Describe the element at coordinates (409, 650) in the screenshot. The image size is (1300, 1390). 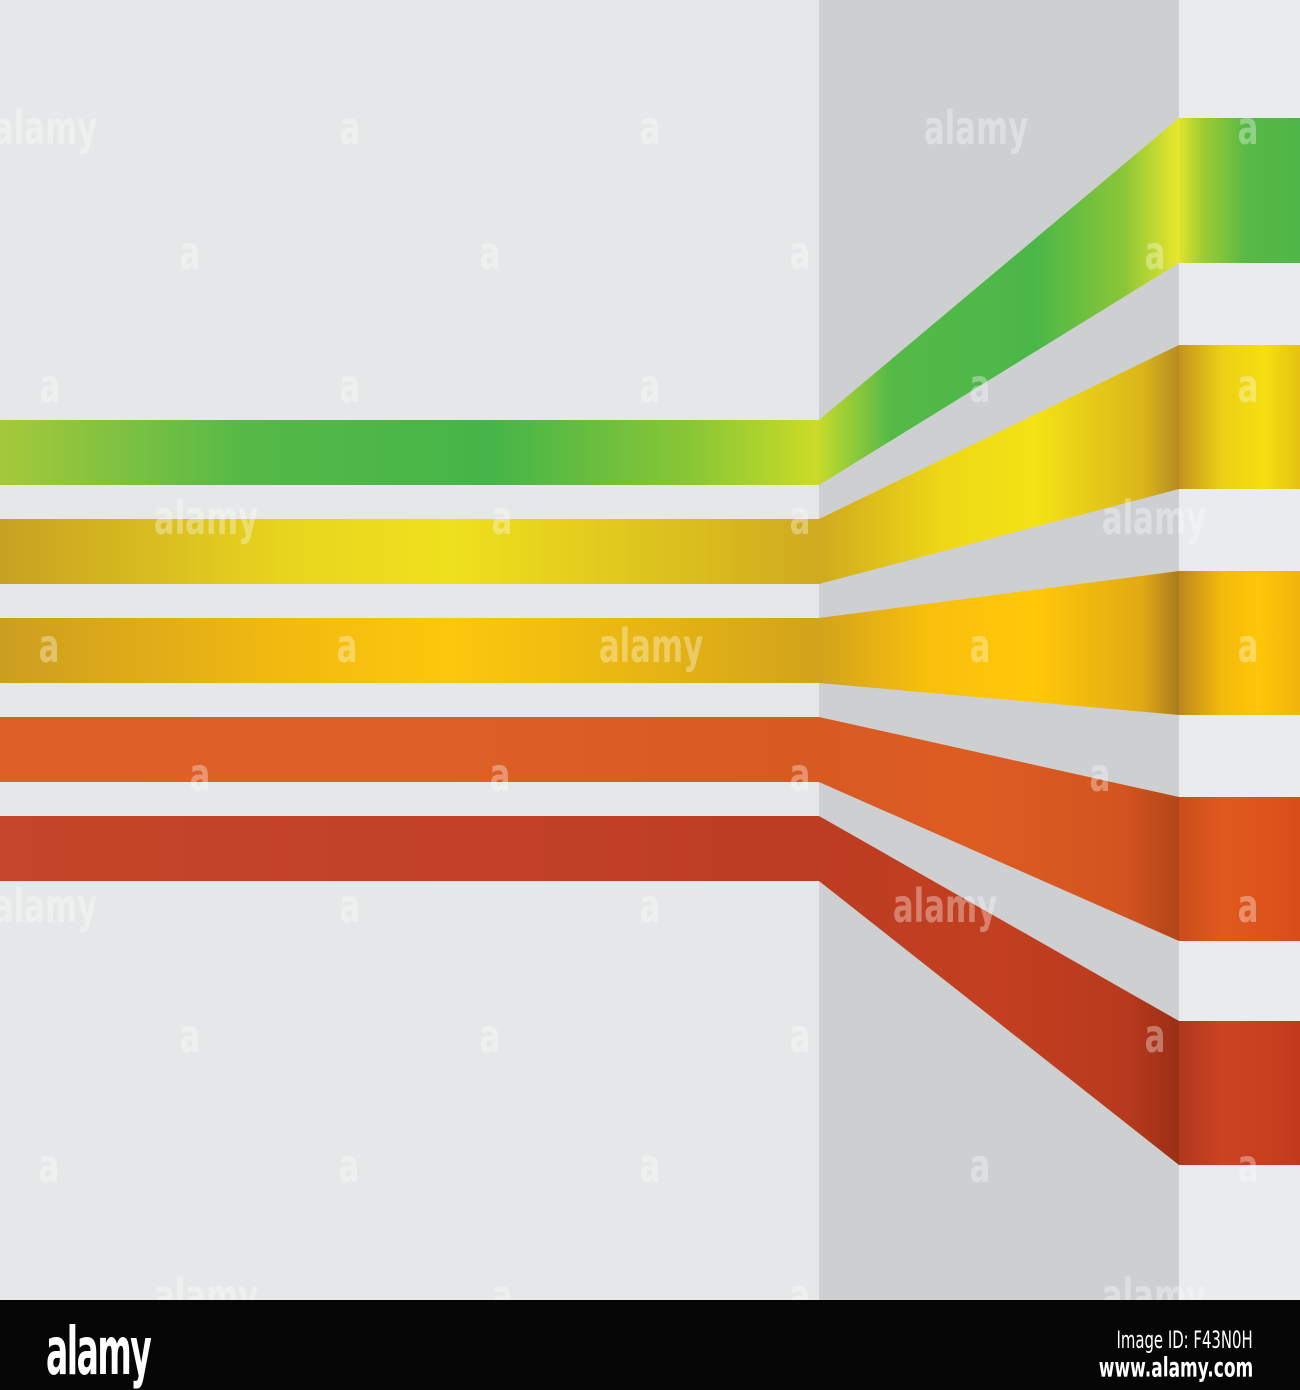
I see `ribbon-gold-left` at that location.